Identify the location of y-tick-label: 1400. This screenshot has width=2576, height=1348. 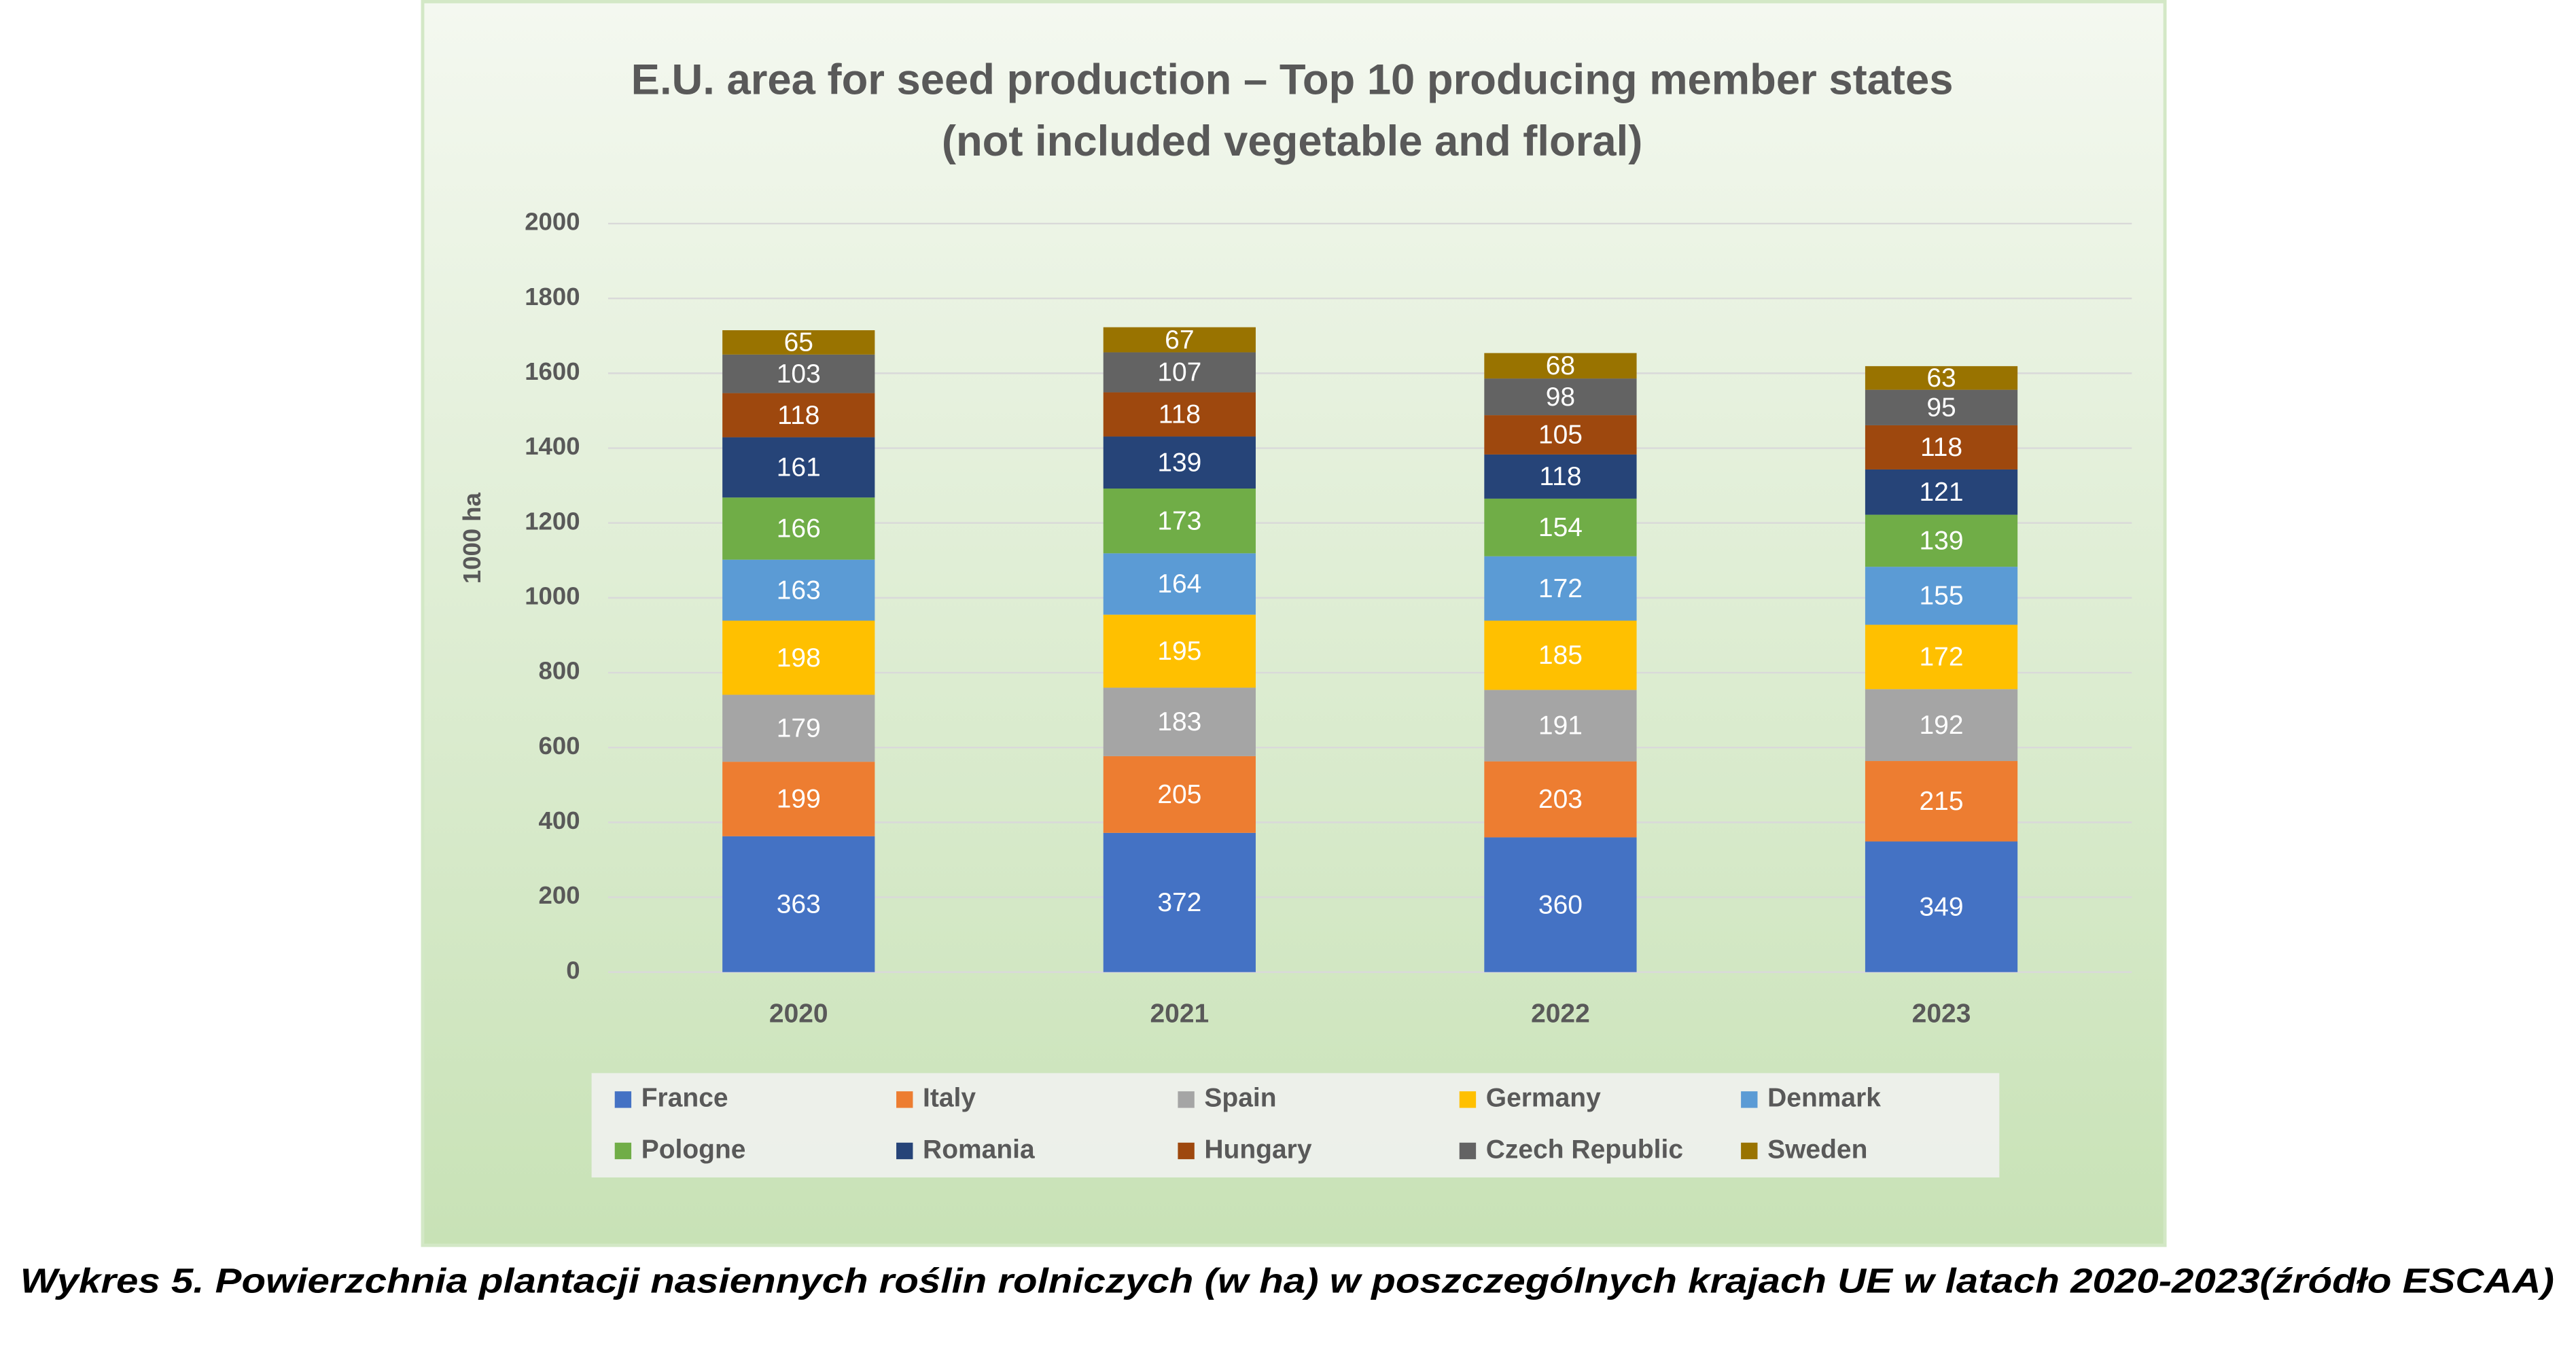
(552, 446).